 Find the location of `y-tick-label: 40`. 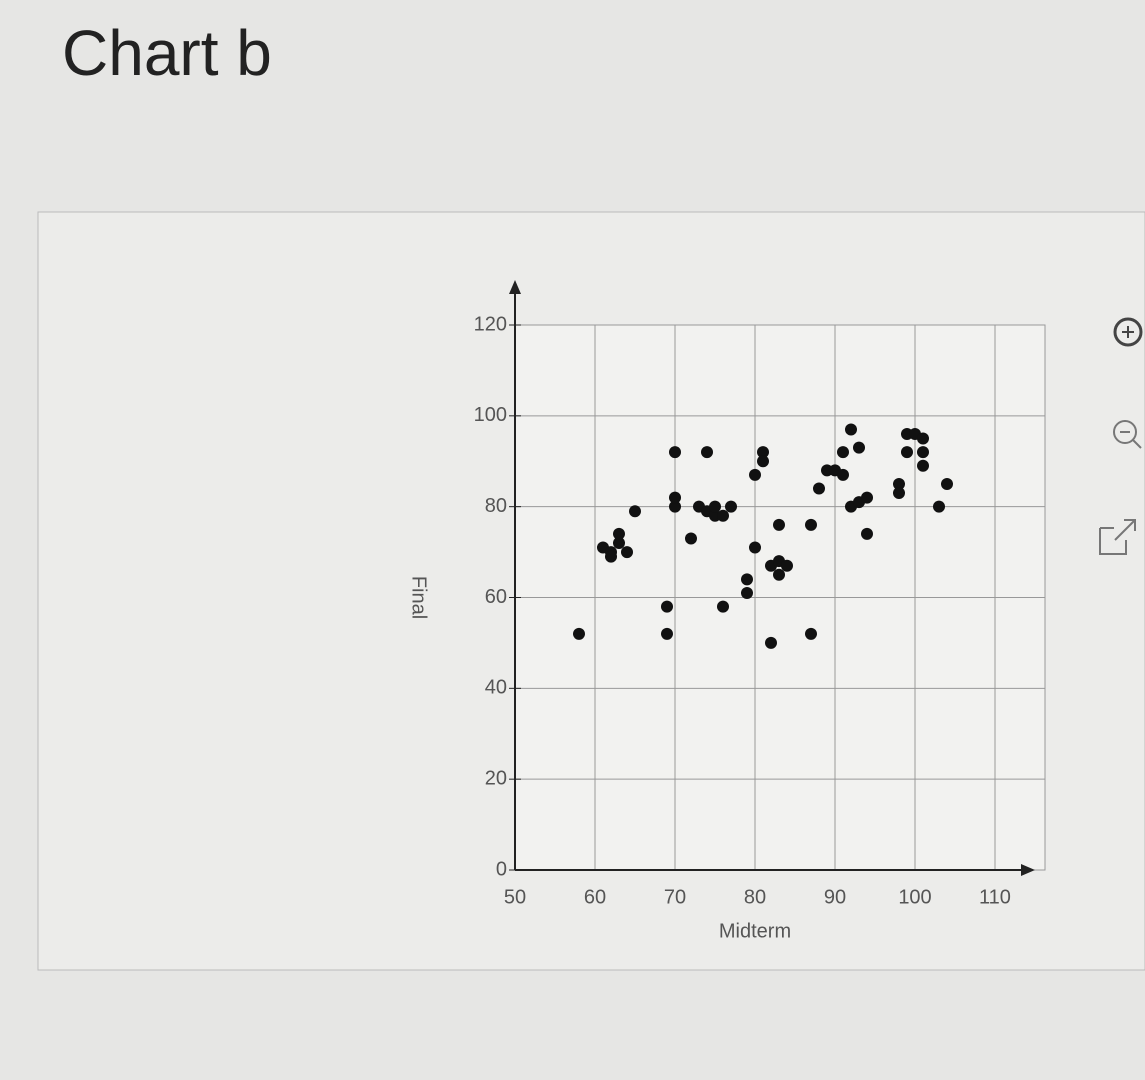

y-tick-label: 40 is located at coordinates (496, 688).